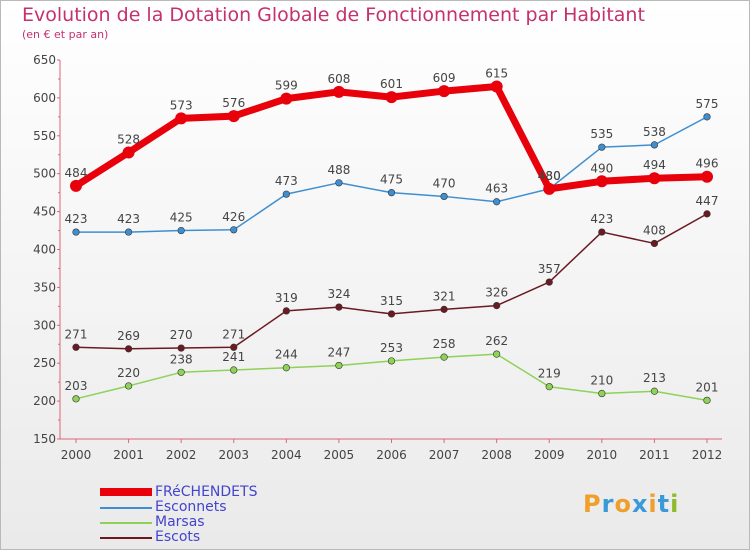 The height and width of the screenshot is (550, 750). Describe the element at coordinates (549, 176) in the screenshot. I see `data-label-fr-chendets: 480` at that location.